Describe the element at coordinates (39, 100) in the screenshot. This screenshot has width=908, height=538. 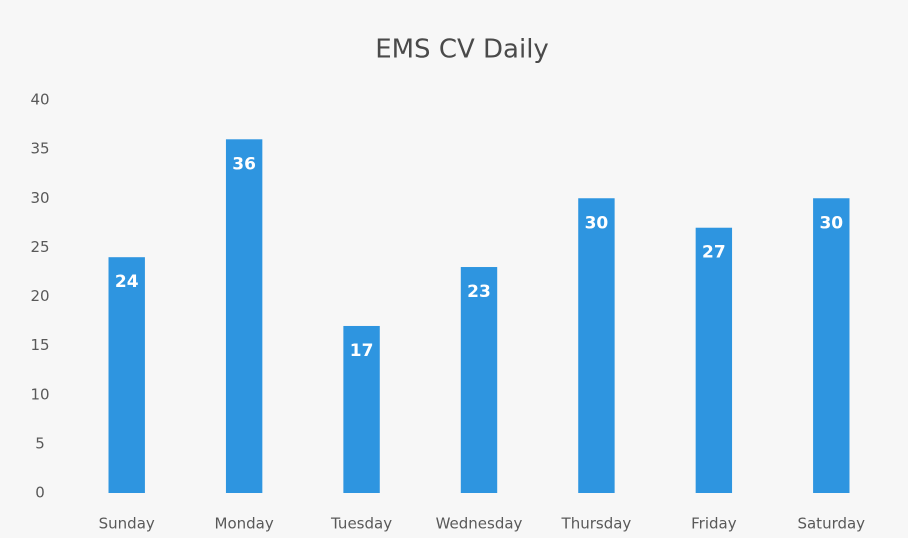
I see `y-tick-label: 40` at that location.